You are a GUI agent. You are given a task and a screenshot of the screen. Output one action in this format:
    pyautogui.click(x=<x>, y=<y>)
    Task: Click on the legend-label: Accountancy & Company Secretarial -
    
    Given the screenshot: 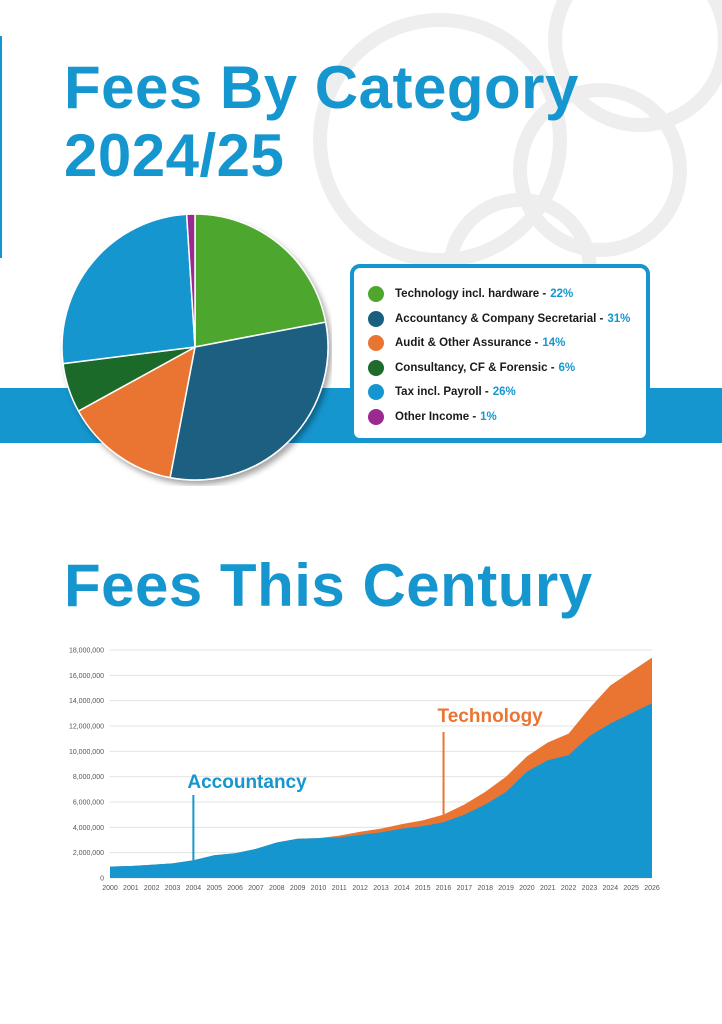 What is the action you would take?
    pyautogui.click(x=499, y=318)
    